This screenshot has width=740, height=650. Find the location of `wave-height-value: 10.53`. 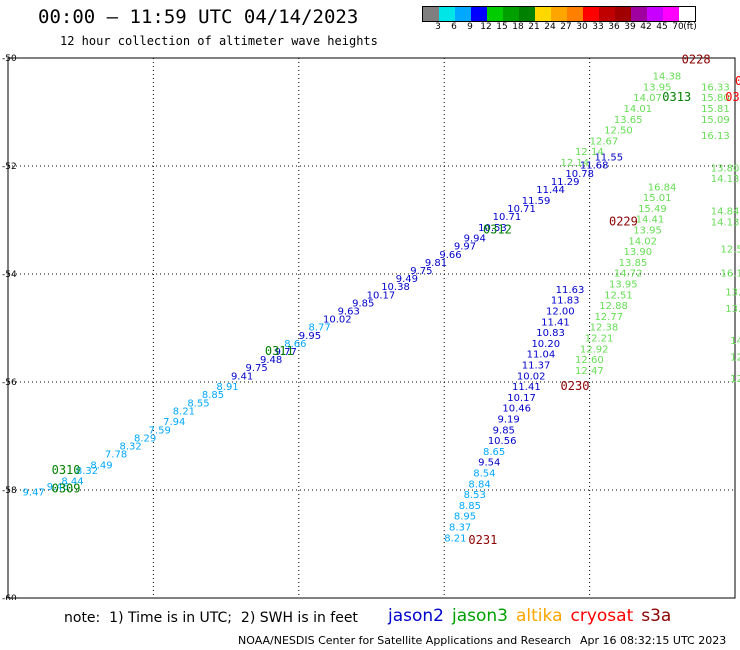

wave-height-value: 10.53 is located at coordinates (492, 228).